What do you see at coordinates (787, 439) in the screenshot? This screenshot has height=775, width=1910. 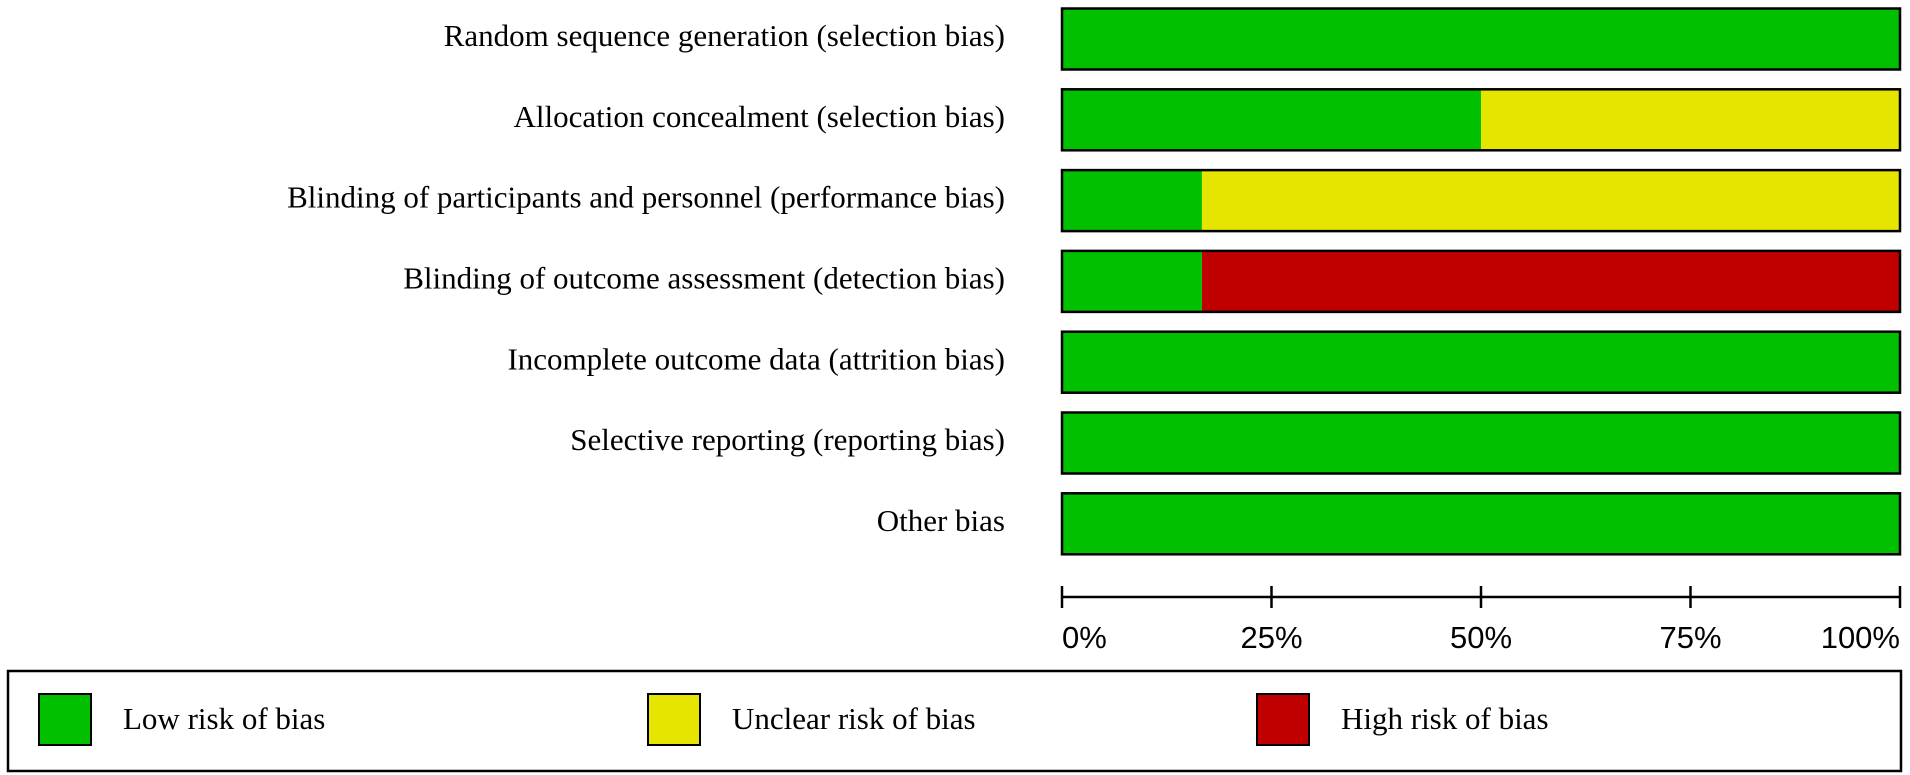 I see `category-label: Selective reporting (reporting bias)` at bounding box center [787, 439].